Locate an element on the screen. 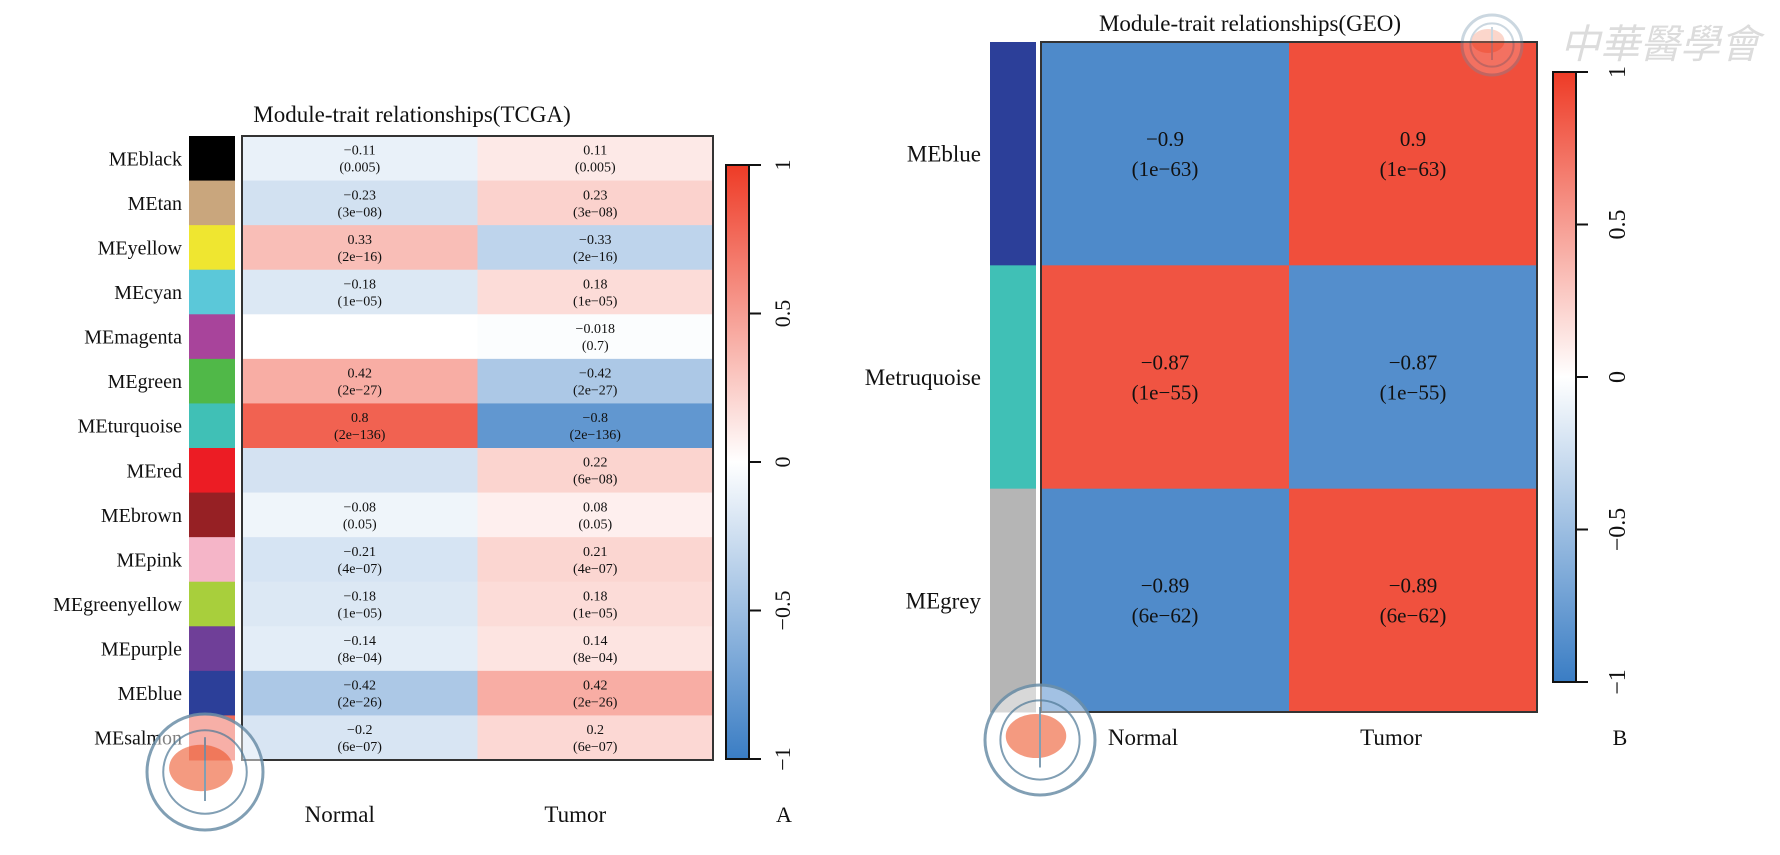  cell-correlation: −0.8 is located at coordinates (595, 418).